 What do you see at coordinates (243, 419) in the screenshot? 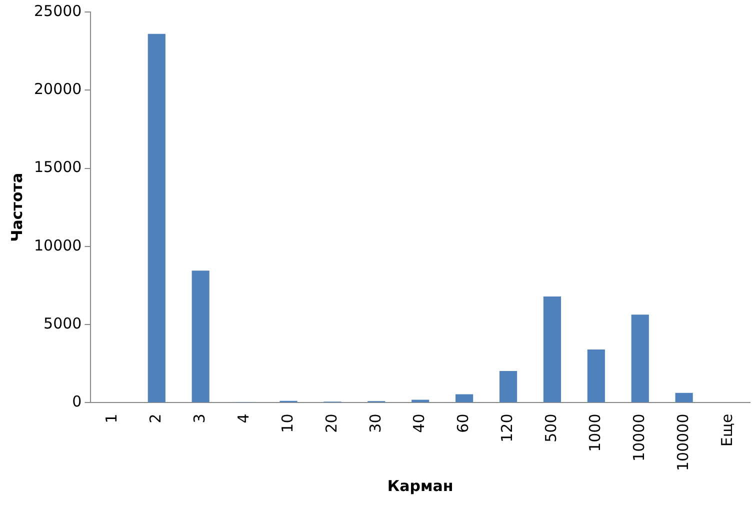
I see `x-tick-label: 4` at bounding box center [243, 419].